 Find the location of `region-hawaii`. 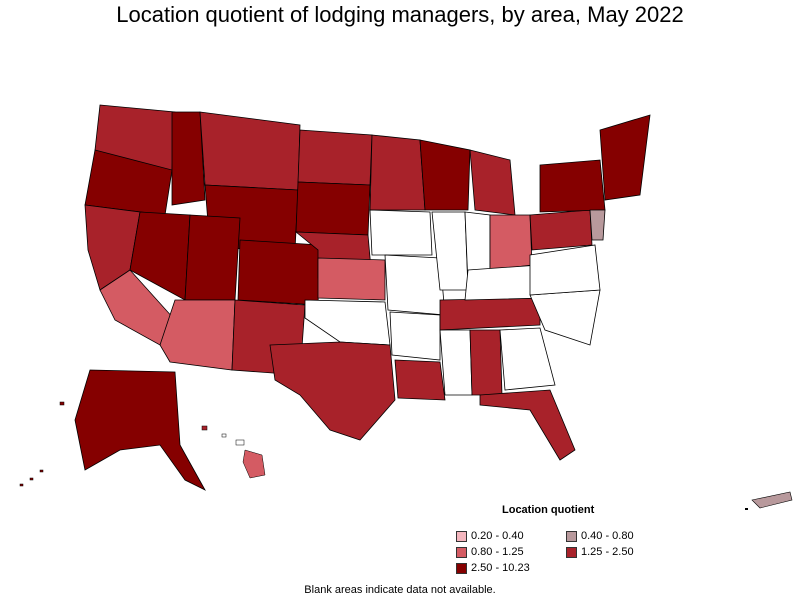

region-hawaii is located at coordinates (233, 452).